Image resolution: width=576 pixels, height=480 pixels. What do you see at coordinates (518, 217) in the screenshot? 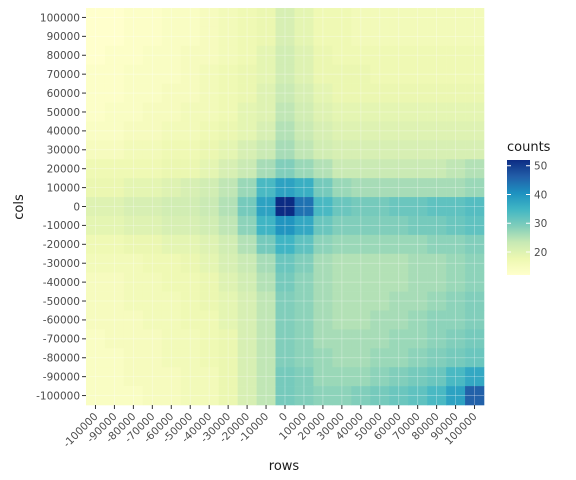
I see `legend-colorbar` at bounding box center [518, 217].